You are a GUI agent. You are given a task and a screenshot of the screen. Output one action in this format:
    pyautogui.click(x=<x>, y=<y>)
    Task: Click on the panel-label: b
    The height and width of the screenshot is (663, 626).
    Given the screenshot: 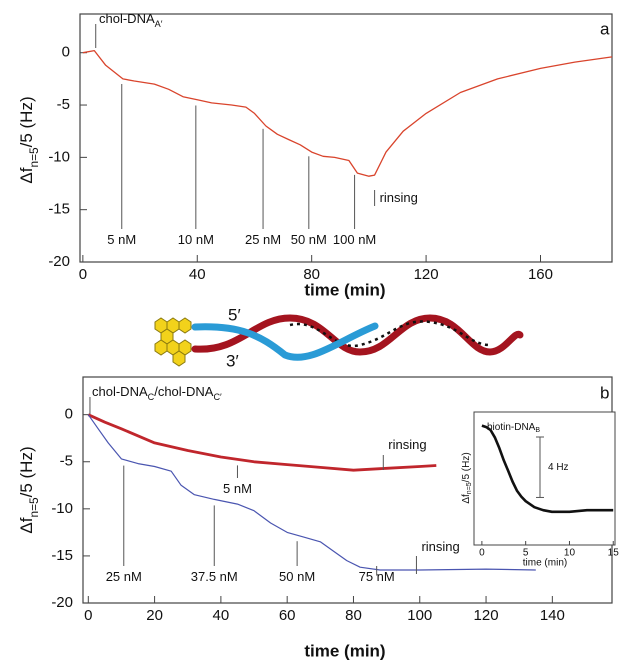 What is the action you would take?
    pyautogui.click(x=604, y=392)
    